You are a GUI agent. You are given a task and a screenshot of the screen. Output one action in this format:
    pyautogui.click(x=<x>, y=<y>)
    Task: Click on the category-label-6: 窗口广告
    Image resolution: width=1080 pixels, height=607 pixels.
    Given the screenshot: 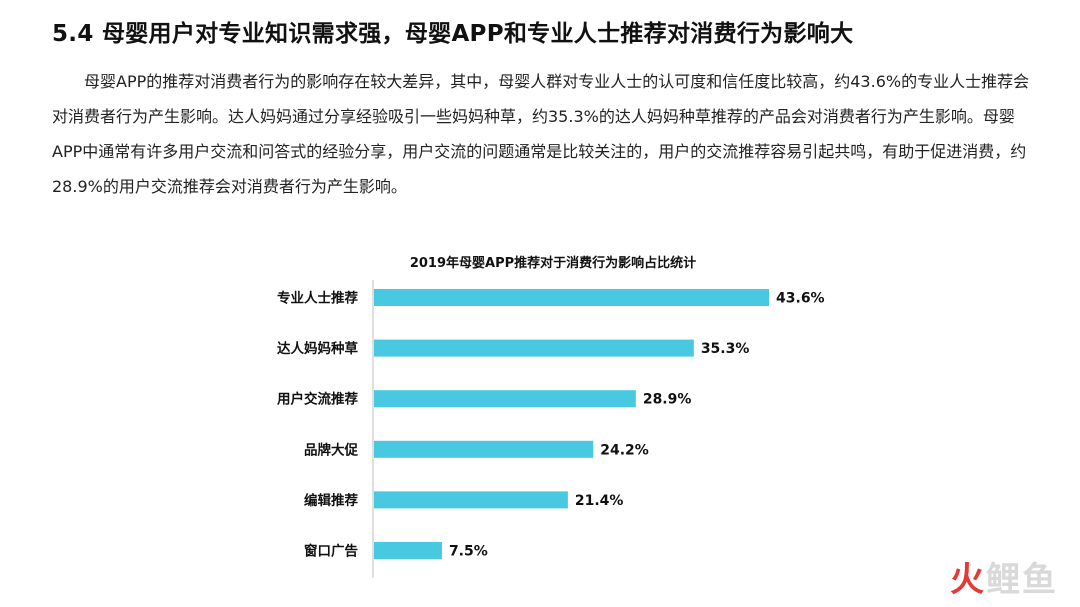 What is the action you would take?
    pyautogui.click(x=331, y=551)
    